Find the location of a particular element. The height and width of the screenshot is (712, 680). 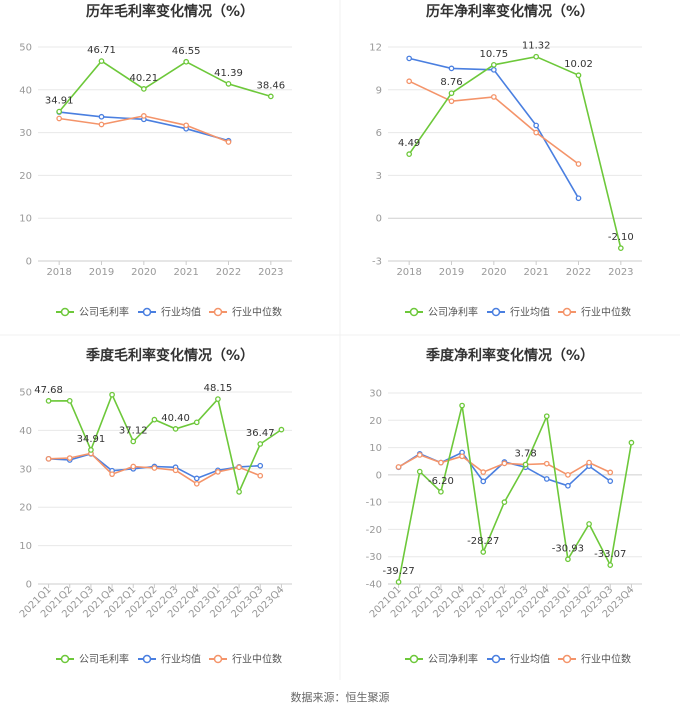

data-label: 47.68 is located at coordinates (48, 390).